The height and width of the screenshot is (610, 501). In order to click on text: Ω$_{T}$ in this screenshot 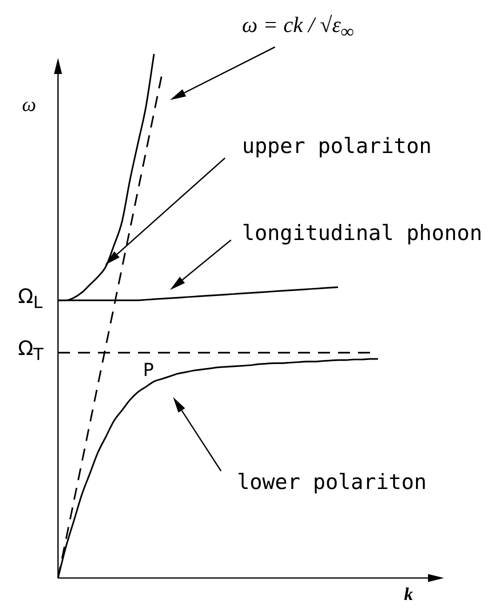, I will do `click(31, 350)`.